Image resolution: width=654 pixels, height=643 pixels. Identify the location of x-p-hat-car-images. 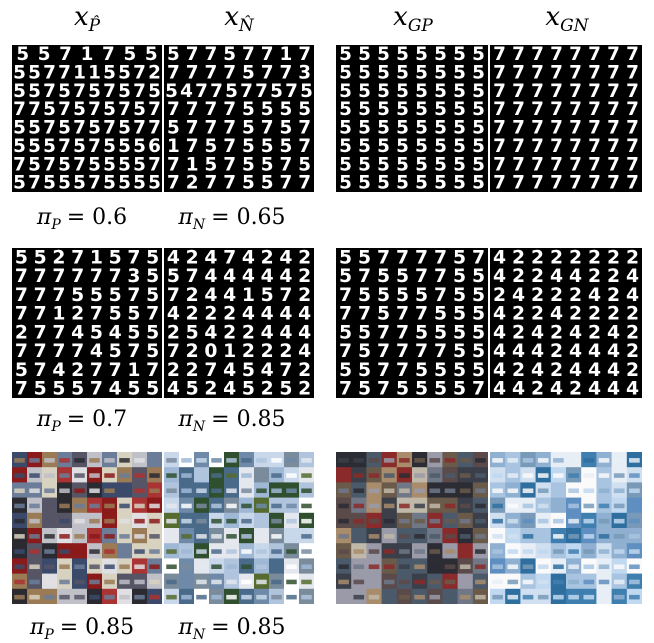
(87, 528).